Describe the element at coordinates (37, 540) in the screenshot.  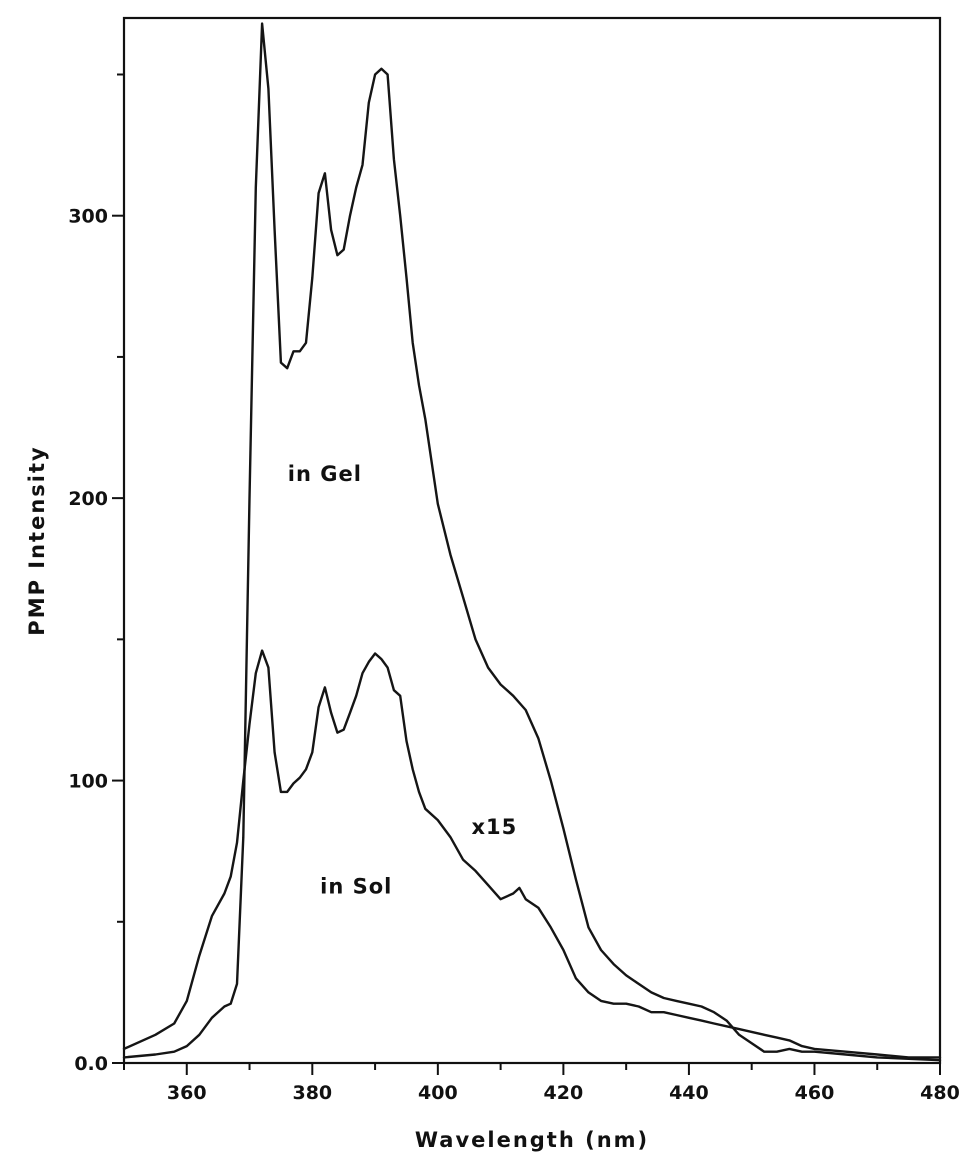
I see `y-axis-title: PMP Intensity` at that location.